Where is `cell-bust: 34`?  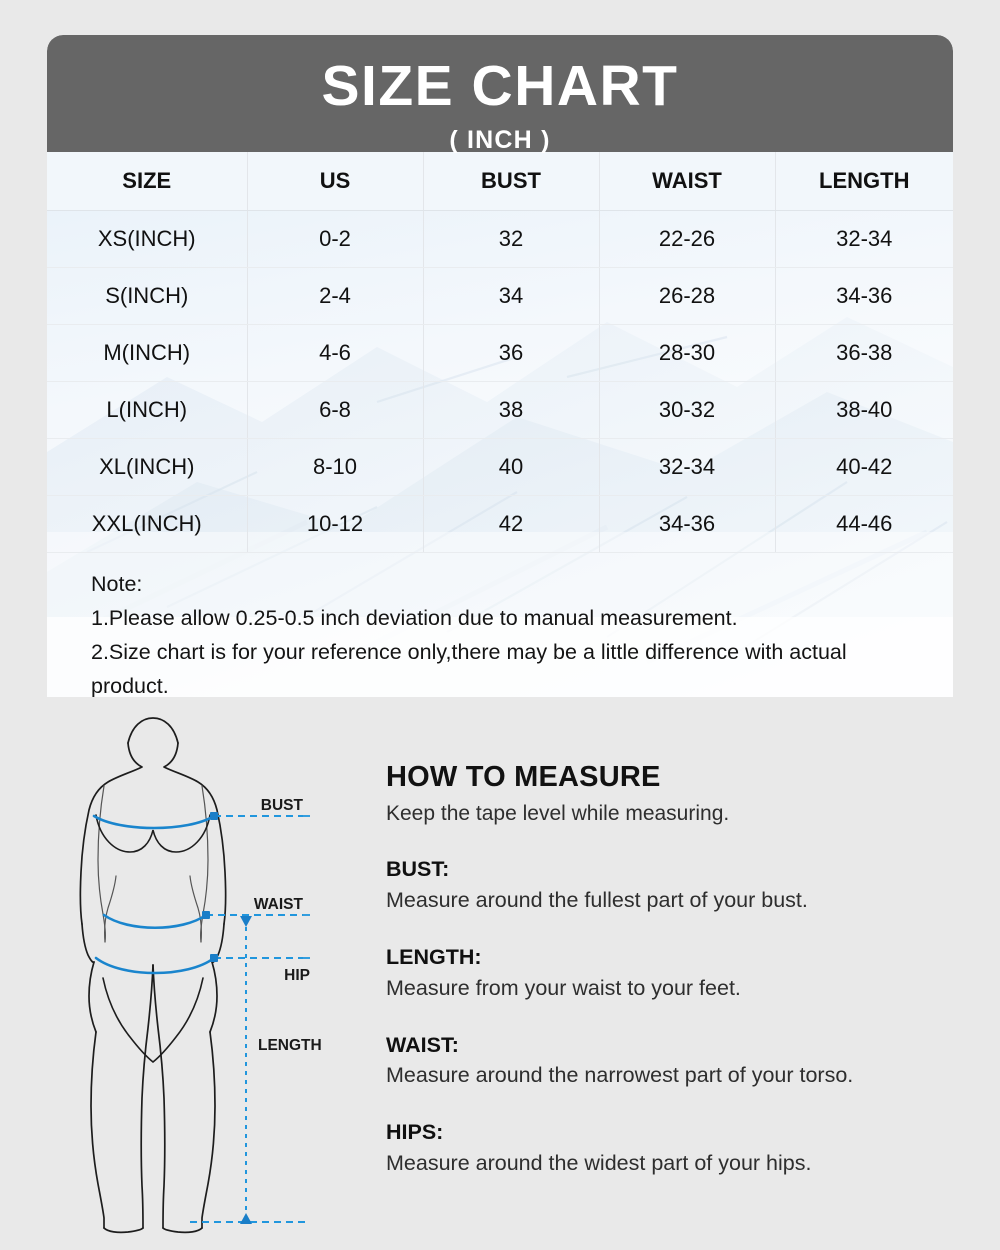 cell-bust: 34 is located at coordinates (511, 296).